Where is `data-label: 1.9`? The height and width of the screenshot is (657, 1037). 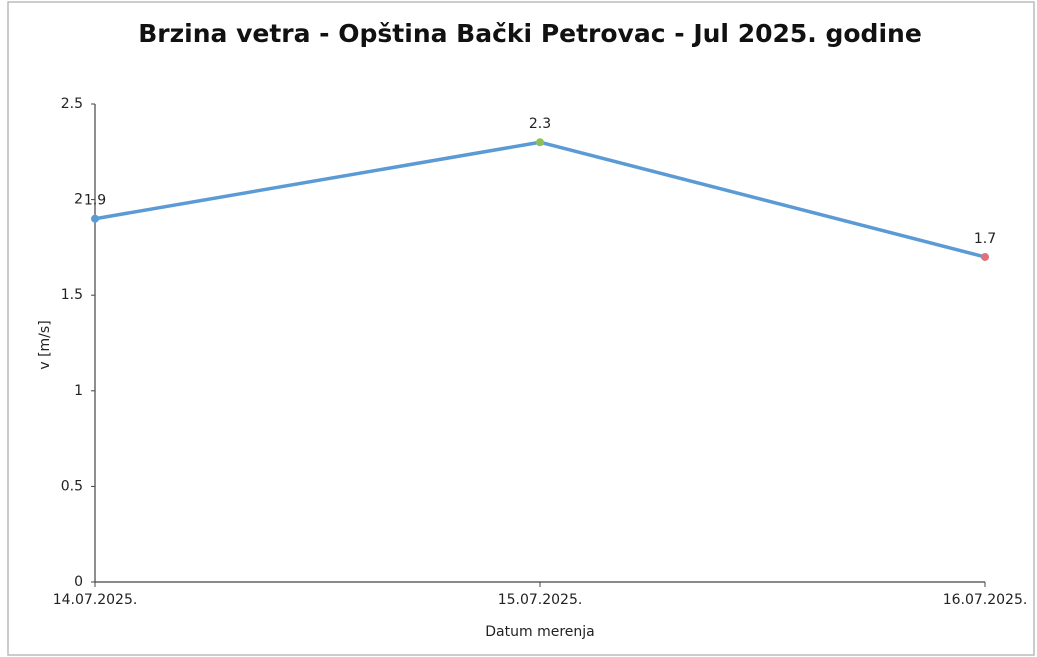
data-label: 1.9 is located at coordinates (95, 201).